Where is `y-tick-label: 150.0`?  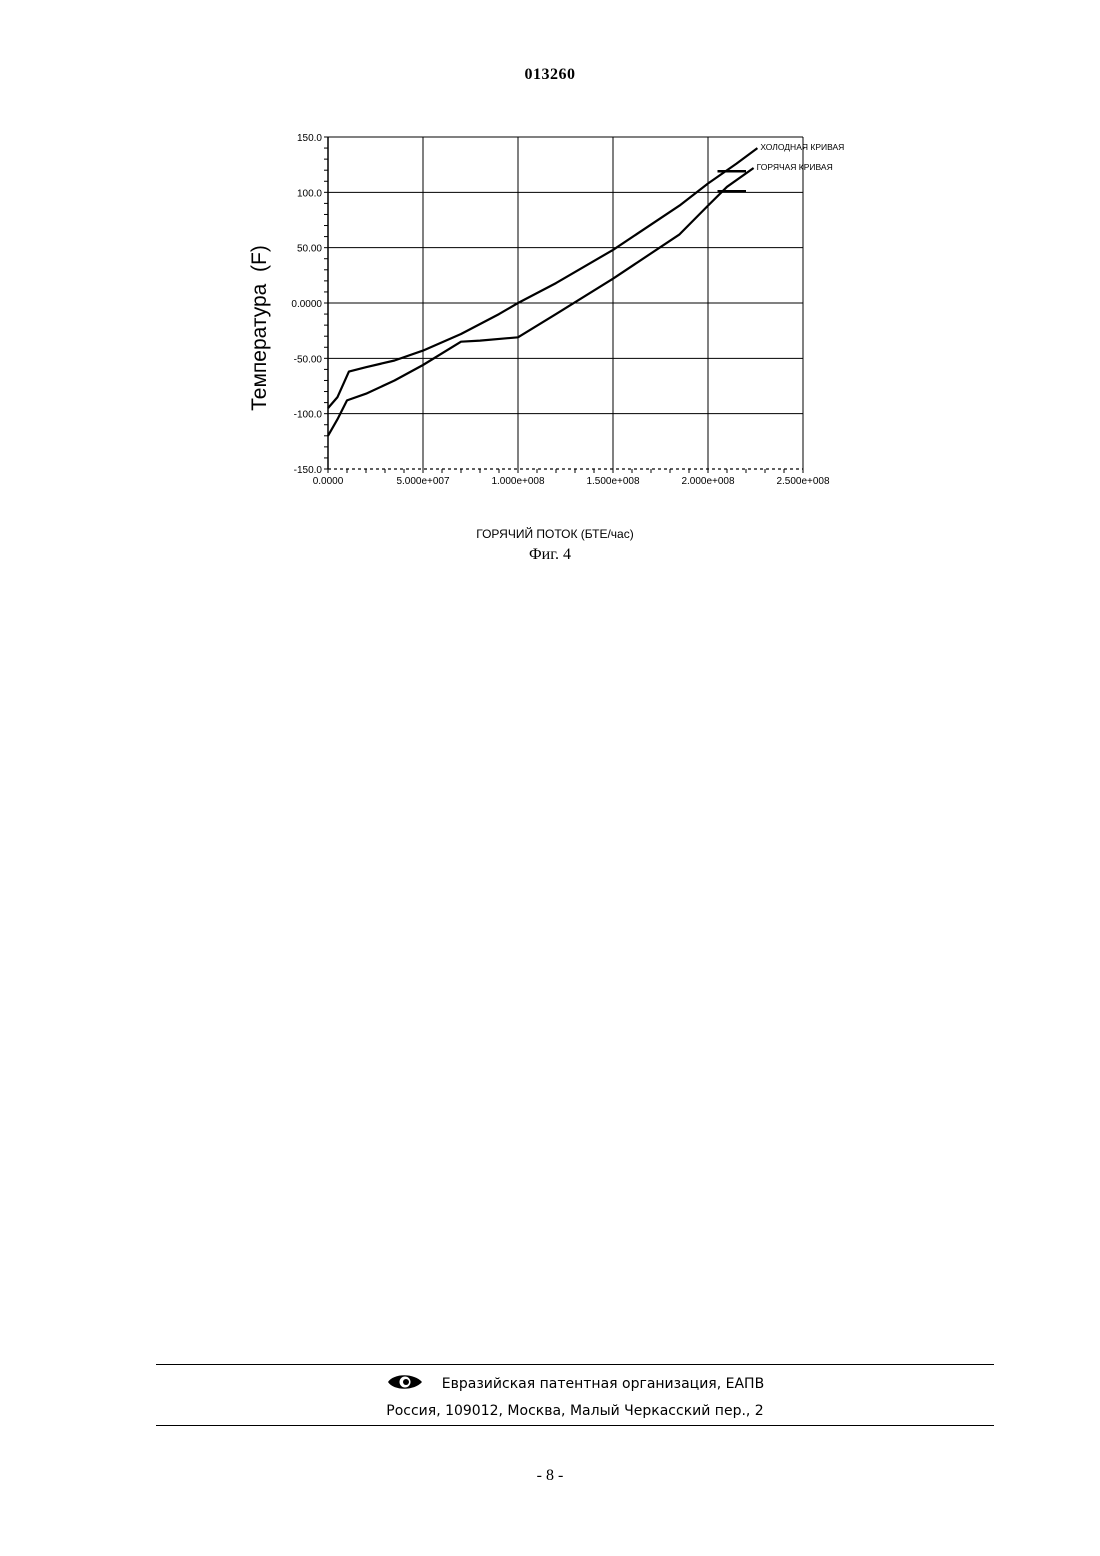 y-tick-label: 150.0 is located at coordinates (309, 138).